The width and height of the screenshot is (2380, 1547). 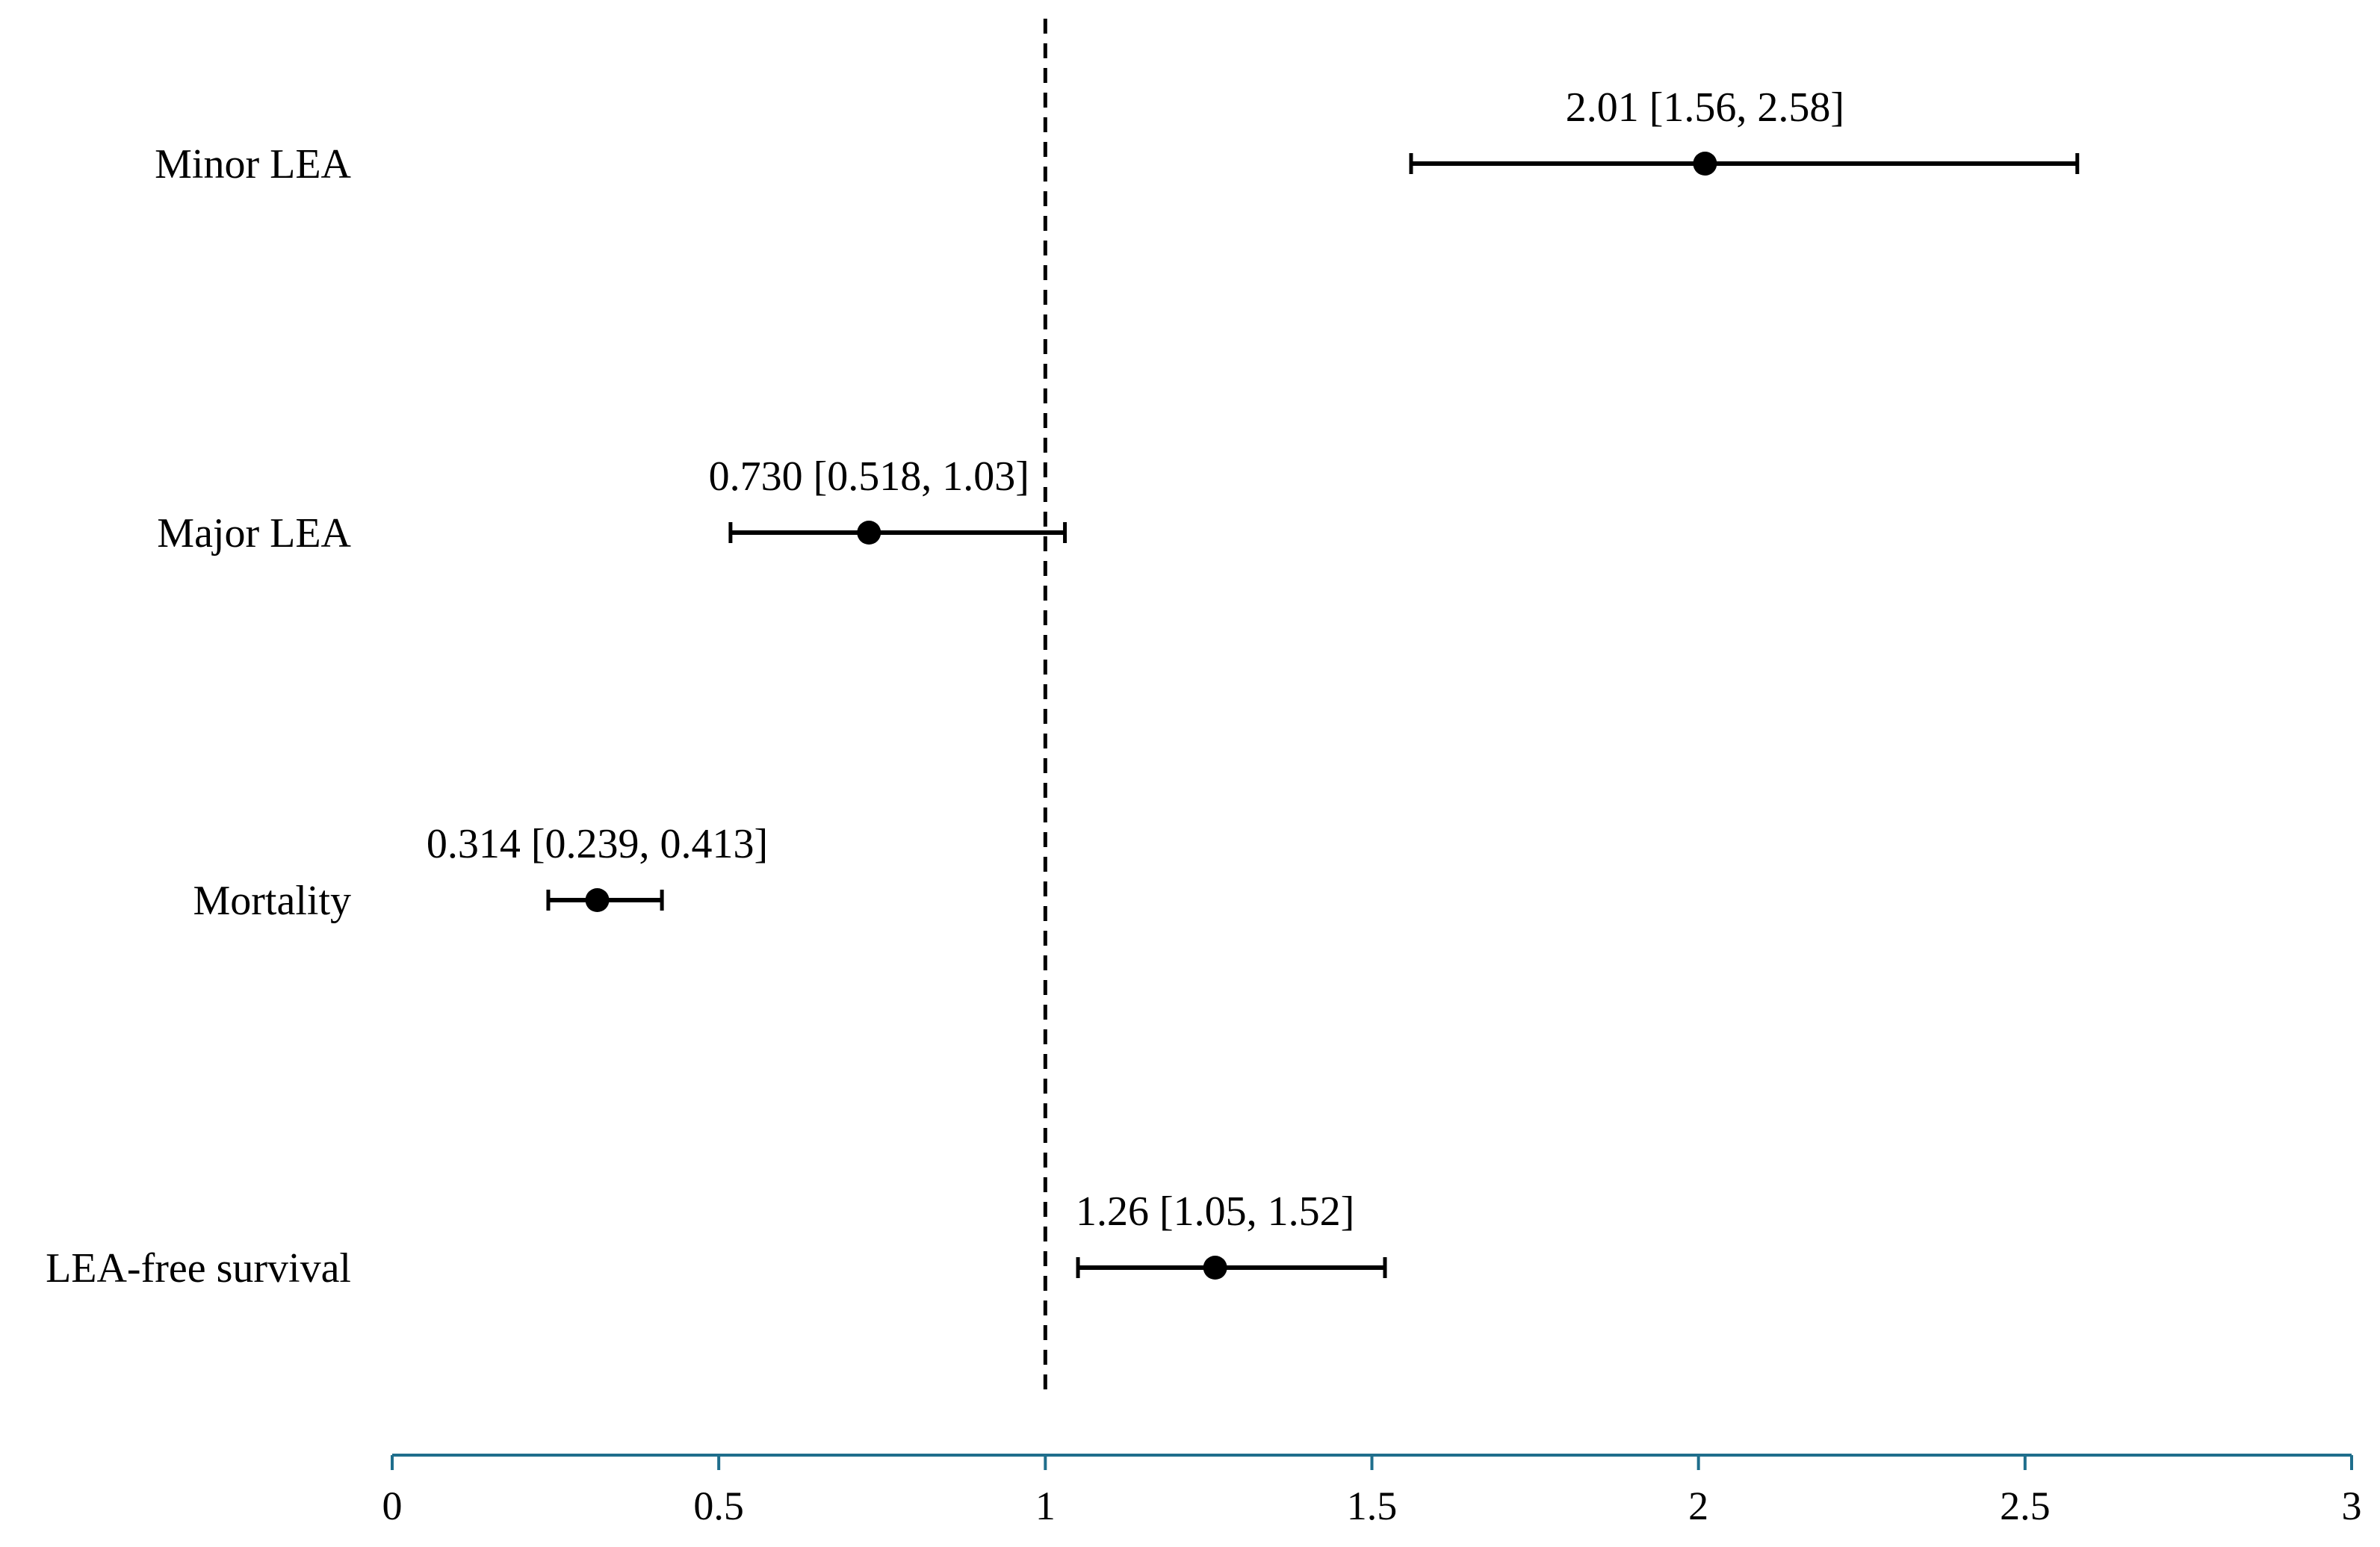 I want to click on row-label: Mortality, so click(x=272, y=901).